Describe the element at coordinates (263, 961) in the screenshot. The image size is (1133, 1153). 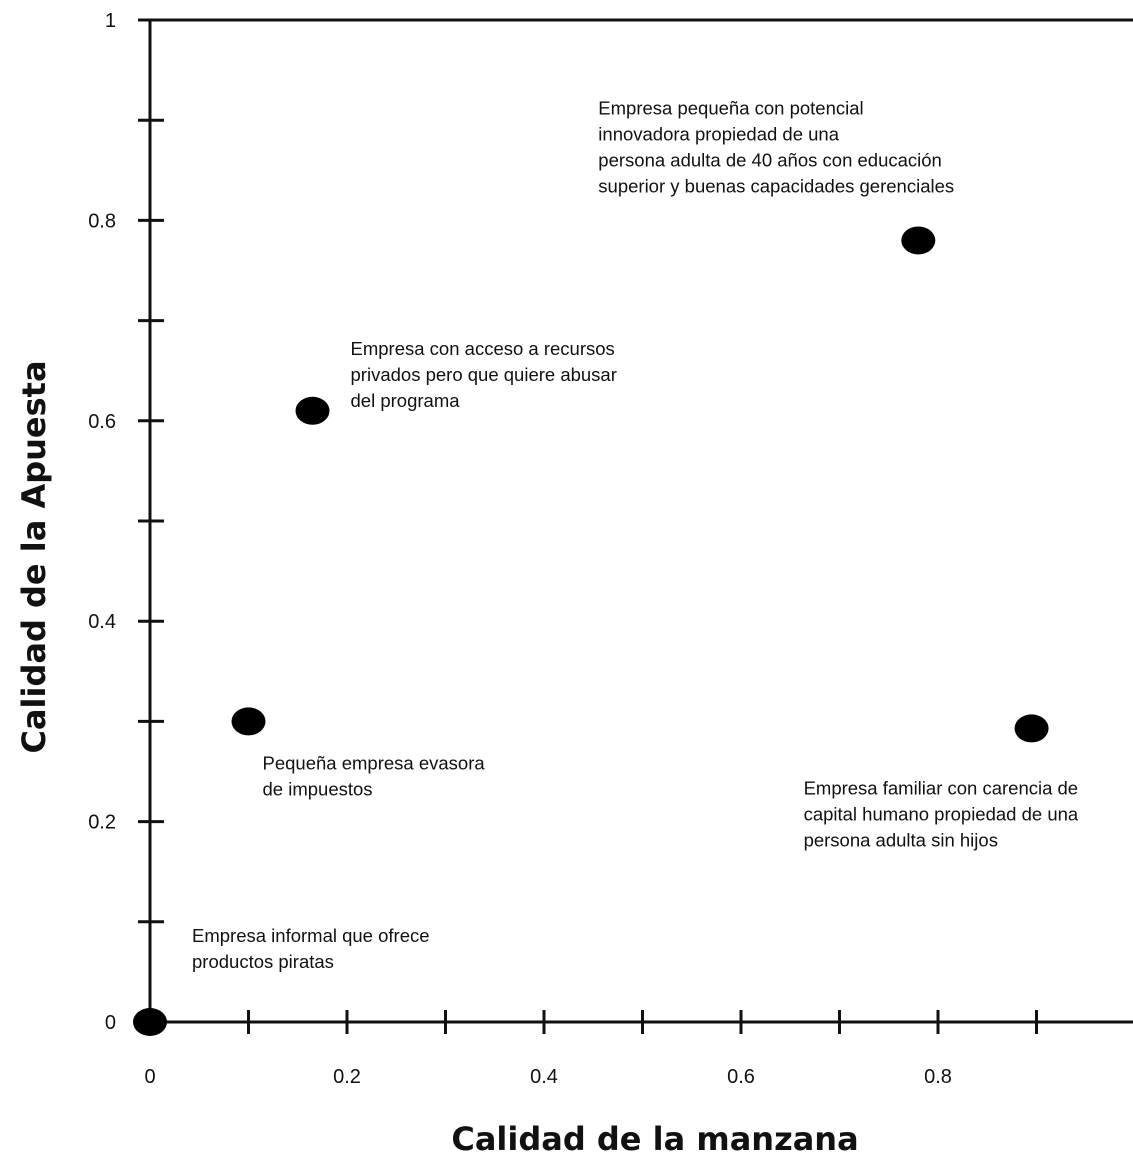
I see `annotation-line: productos piratas` at that location.